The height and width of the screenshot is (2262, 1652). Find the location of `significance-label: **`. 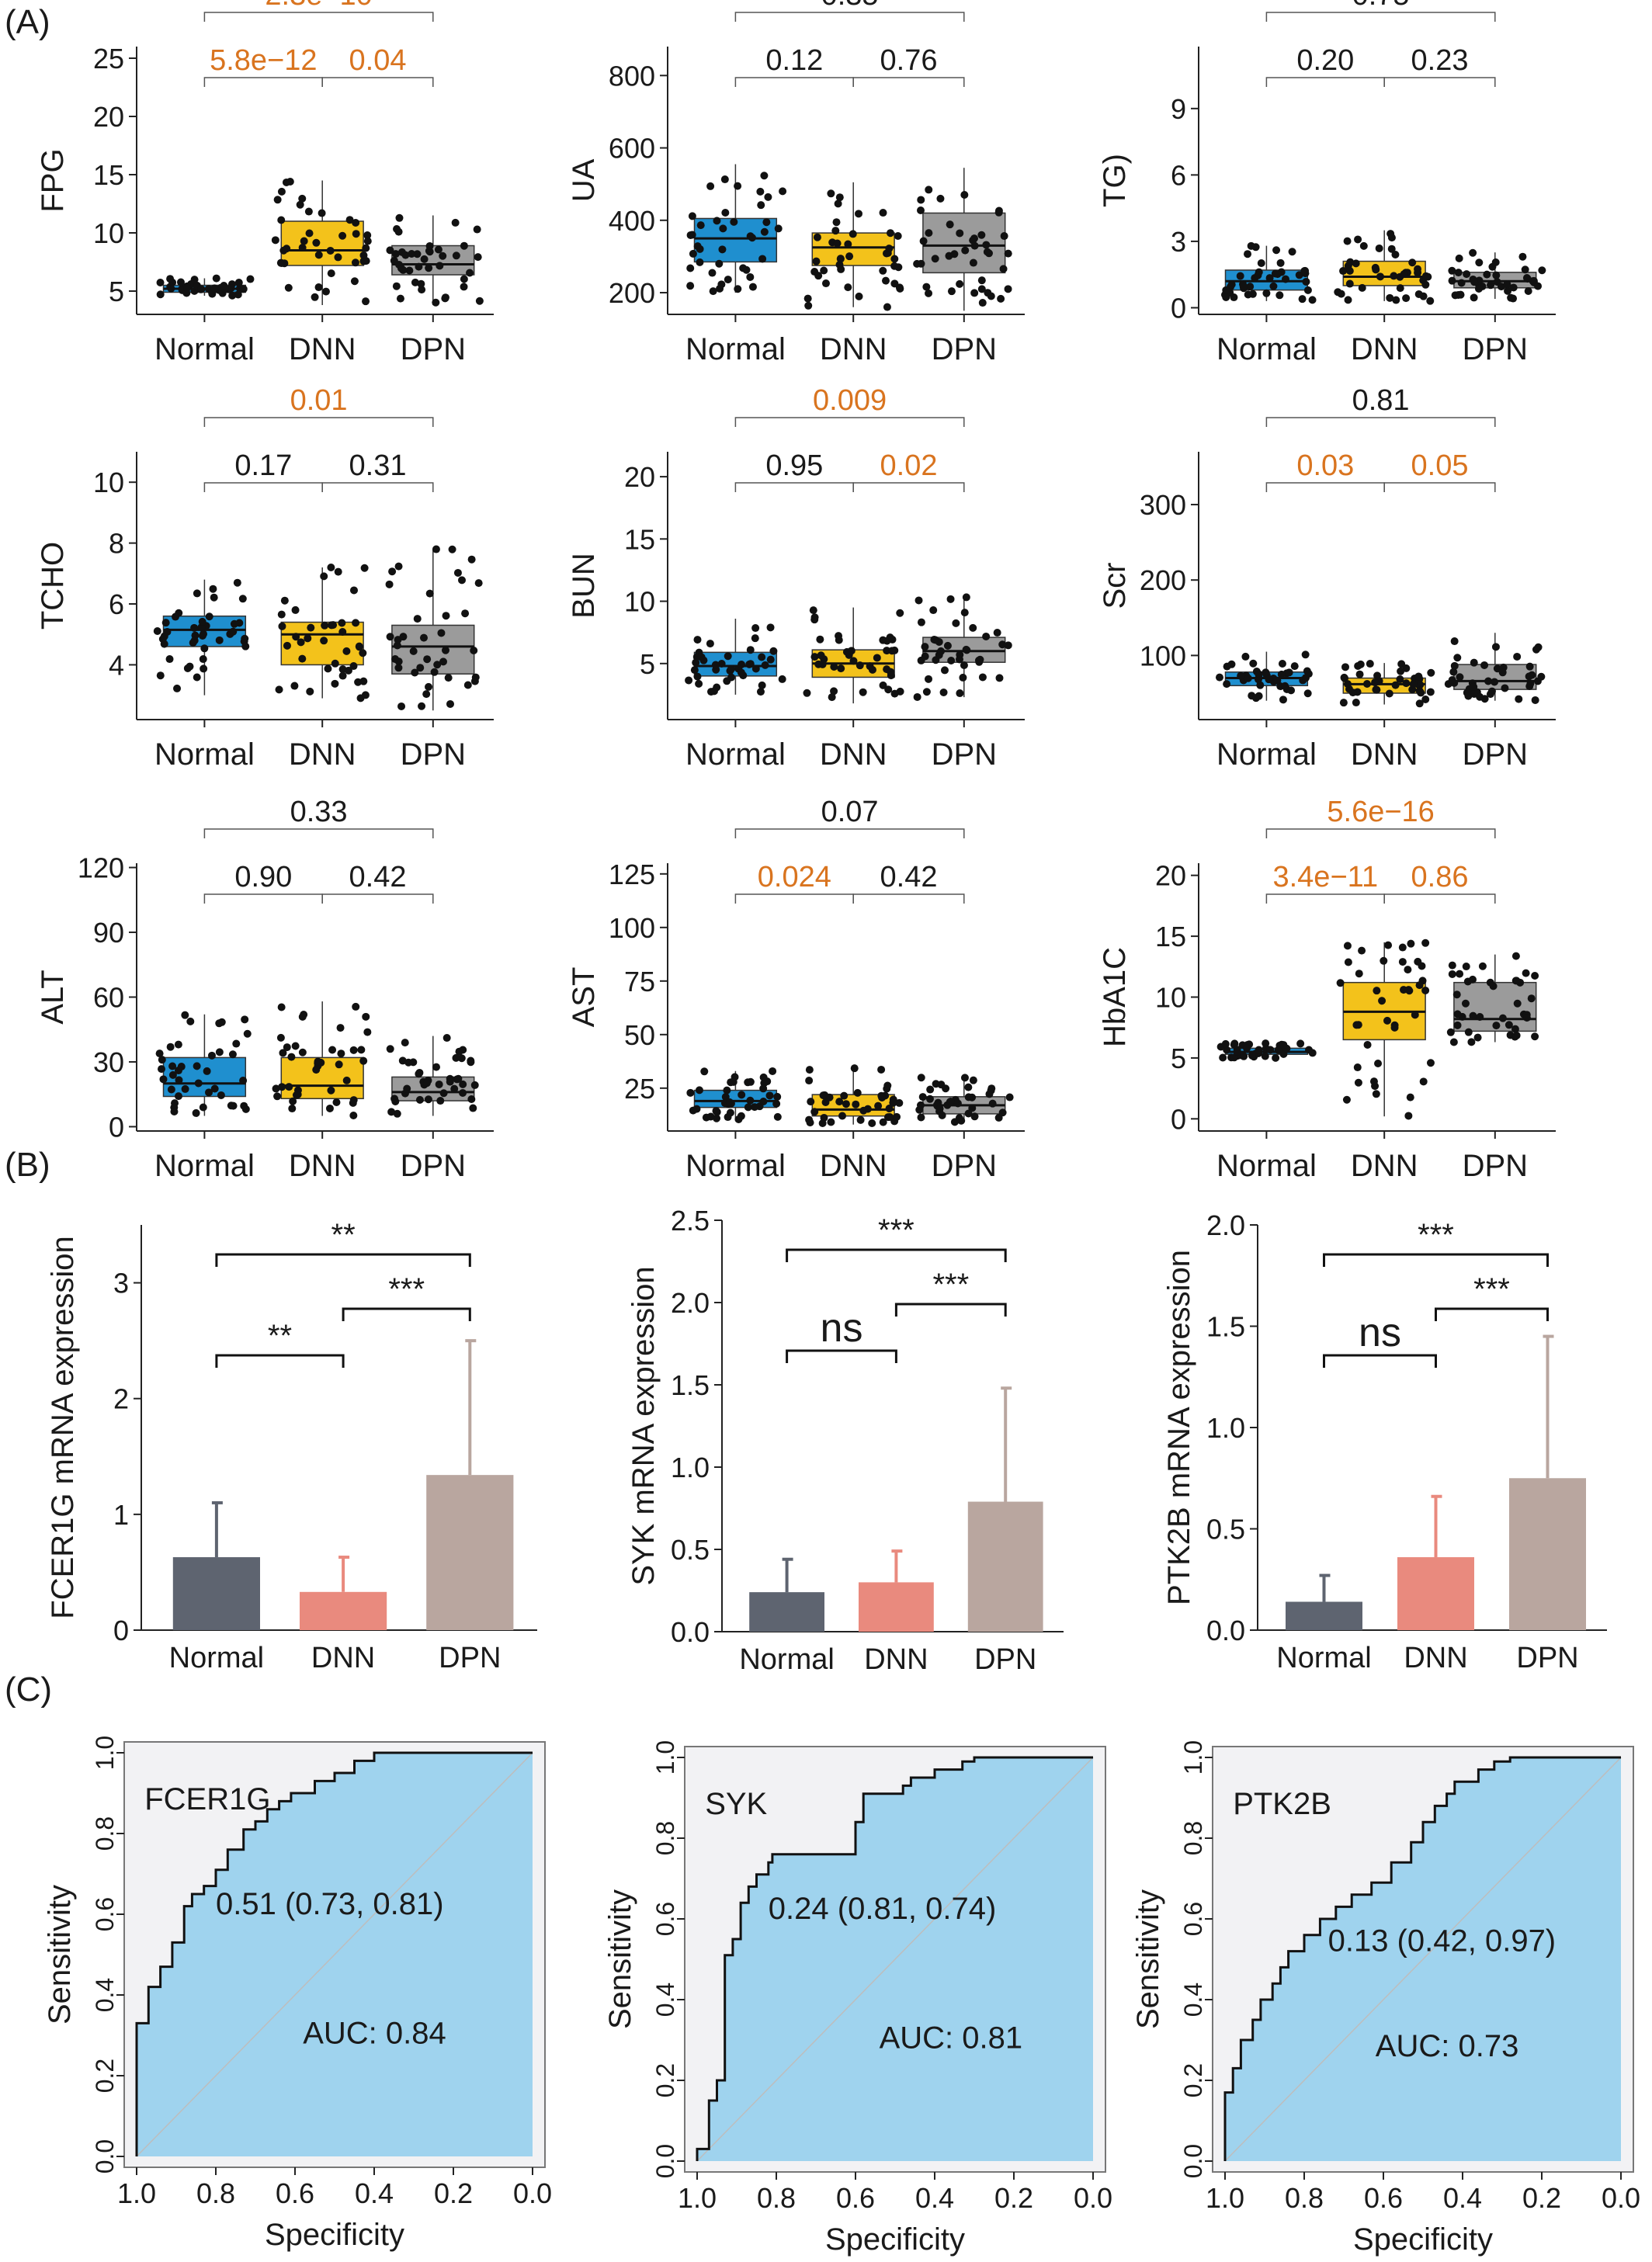

significance-label: ** is located at coordinates (343, 1235).